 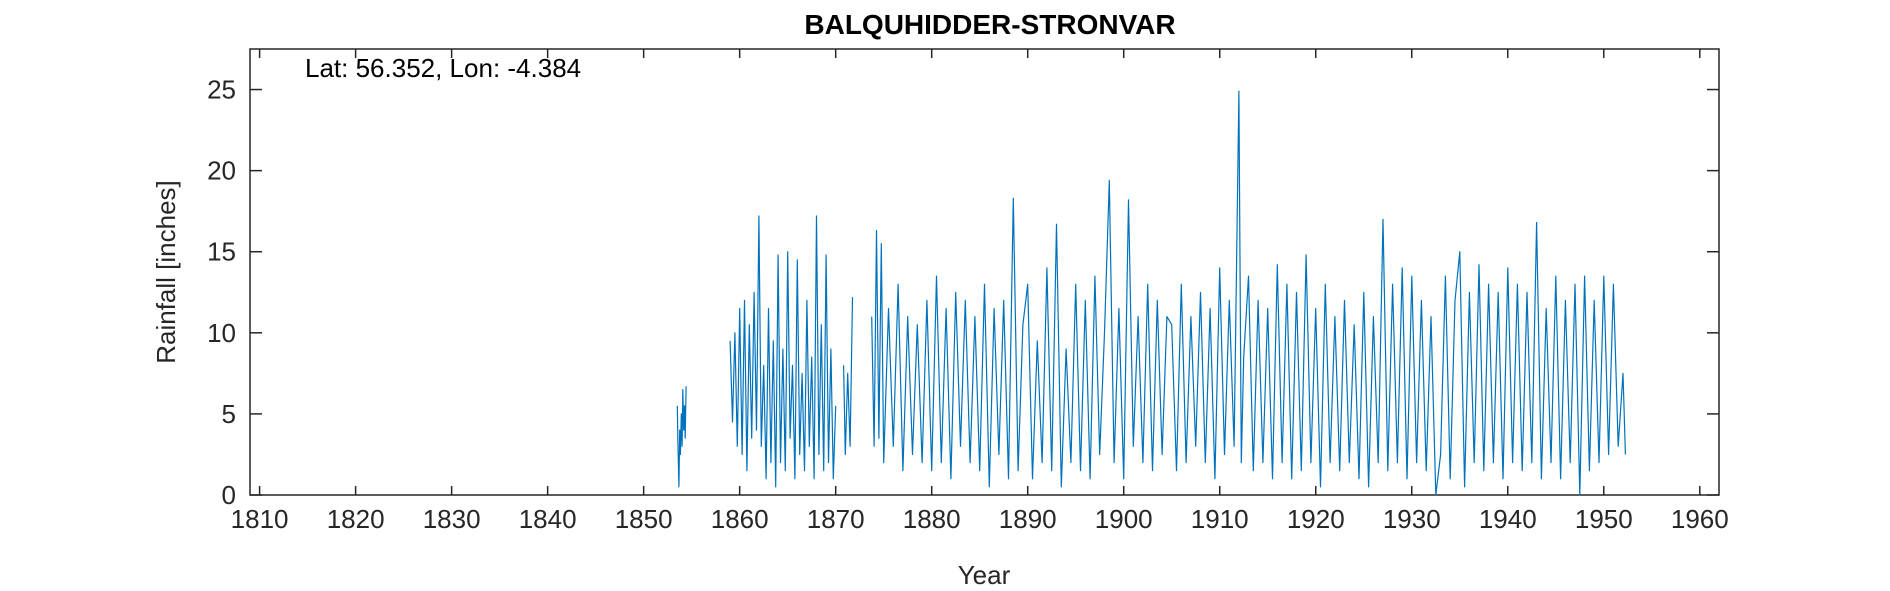 I want to click on x-tick-label: 1940, so click(x=1508, y=519).